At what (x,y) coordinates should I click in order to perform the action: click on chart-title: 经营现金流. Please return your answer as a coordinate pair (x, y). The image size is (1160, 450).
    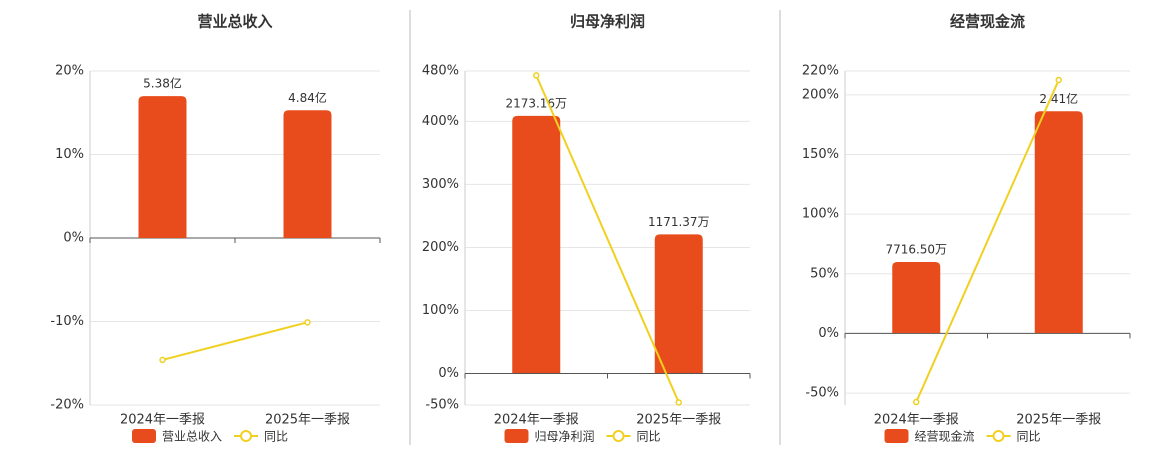
    Looking at the image, I should click on (987, 22).